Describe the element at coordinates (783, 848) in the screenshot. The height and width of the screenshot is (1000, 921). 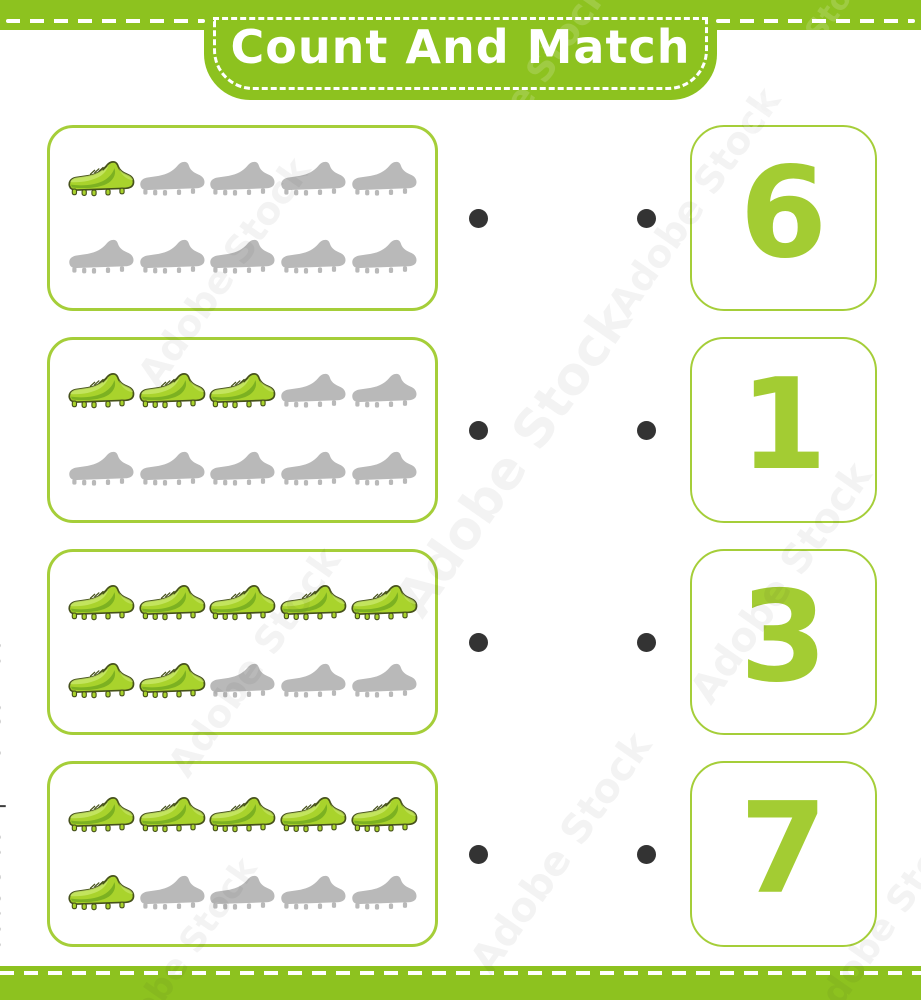
I see `match-number: 7` at that location.